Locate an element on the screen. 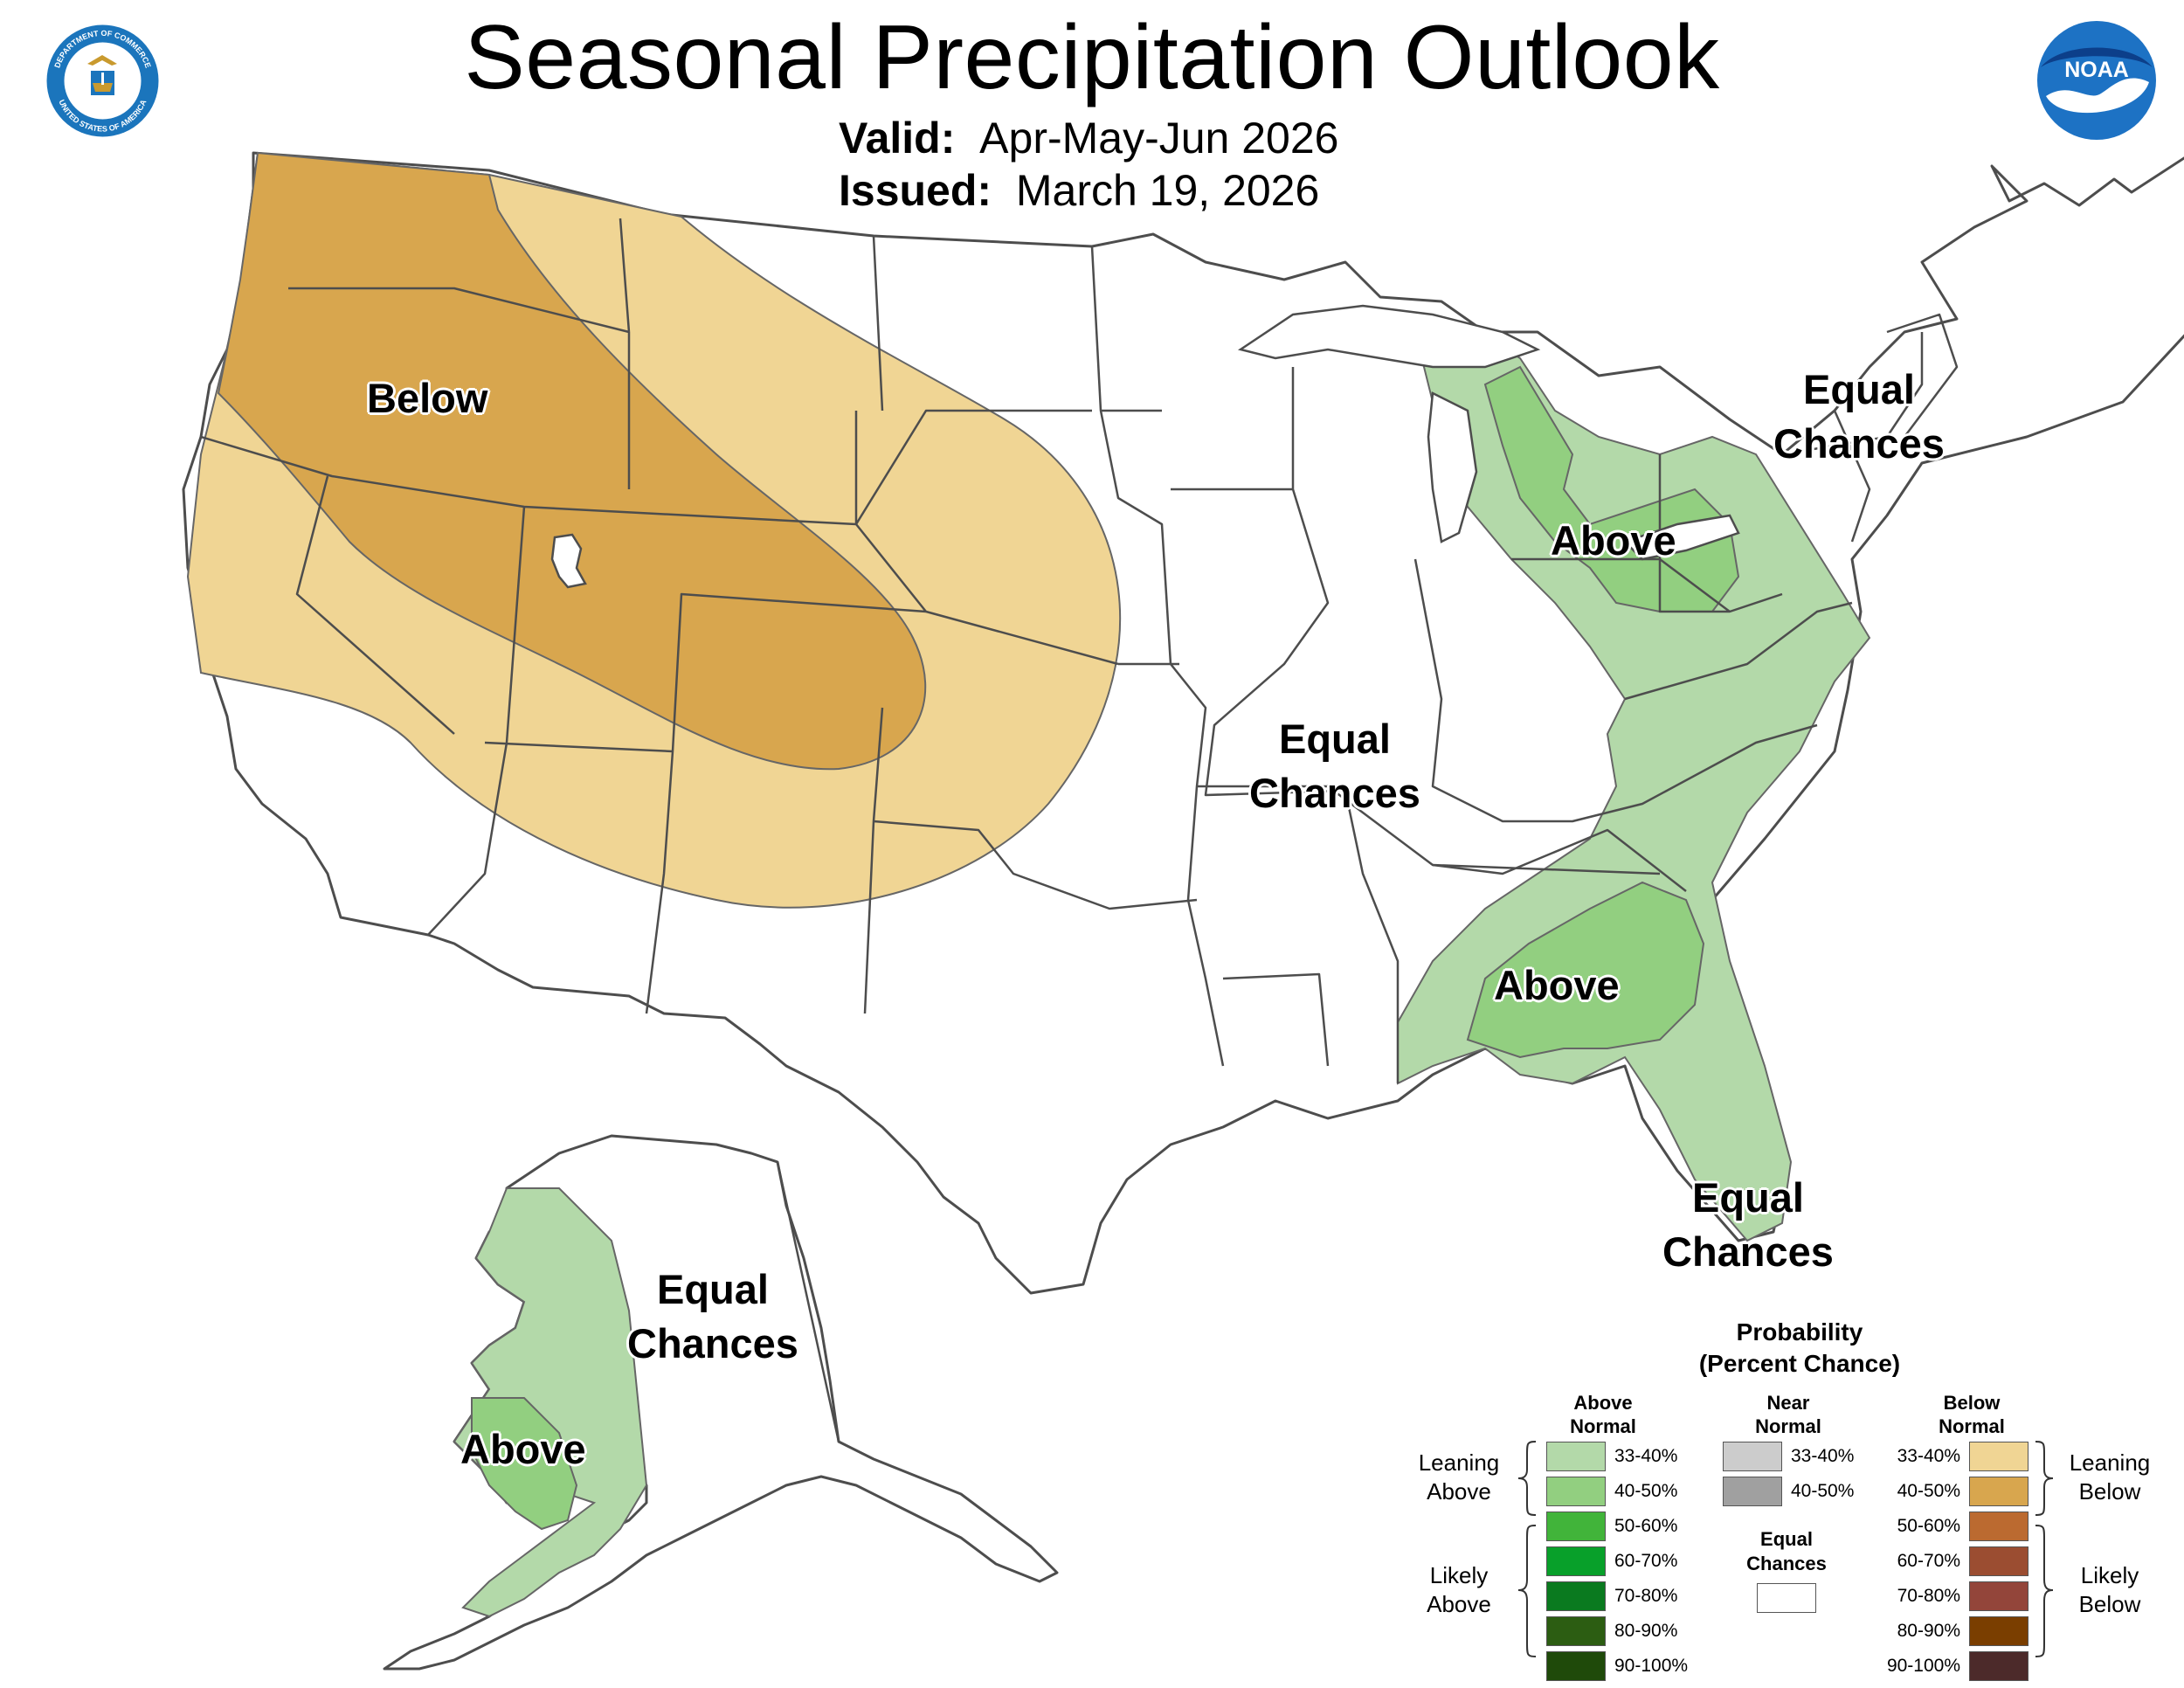 This screenshot has width=2184, height=1688. label-above-great-lakes: Above is located at coordinates (1613, 540).